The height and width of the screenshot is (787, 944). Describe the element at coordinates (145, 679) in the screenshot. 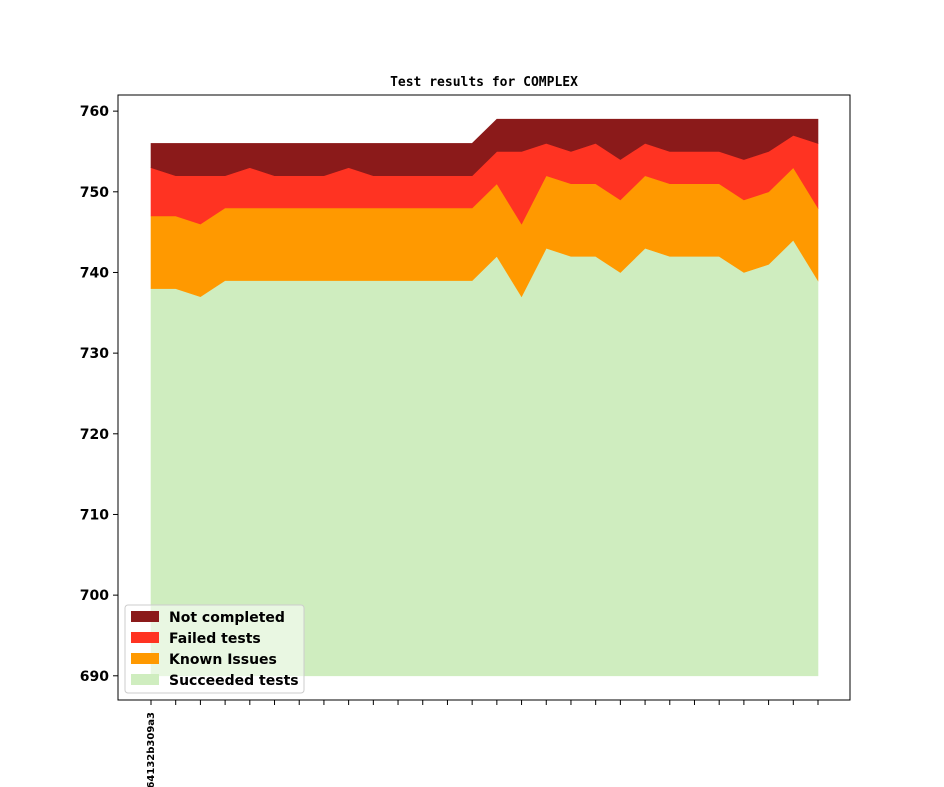

I see `legend-swatch-succeeded-tests` at that location.